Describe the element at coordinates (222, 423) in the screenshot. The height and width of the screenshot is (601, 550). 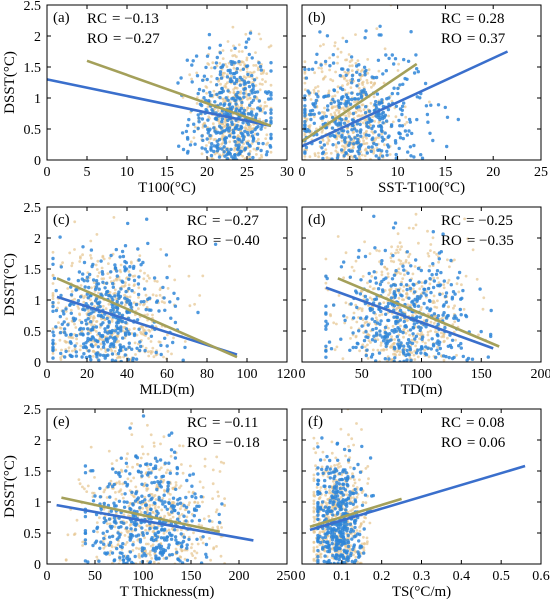
I see `correlation-label: RC = −0.11` at that location.